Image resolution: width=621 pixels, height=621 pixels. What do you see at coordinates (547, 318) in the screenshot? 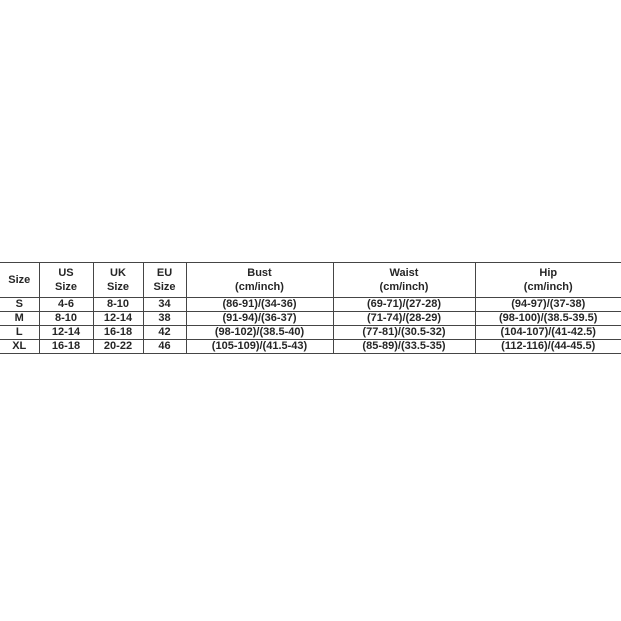
I see `cell-hip: (98-100)/(38.5-39.5)` at bounding box center [547, 318].